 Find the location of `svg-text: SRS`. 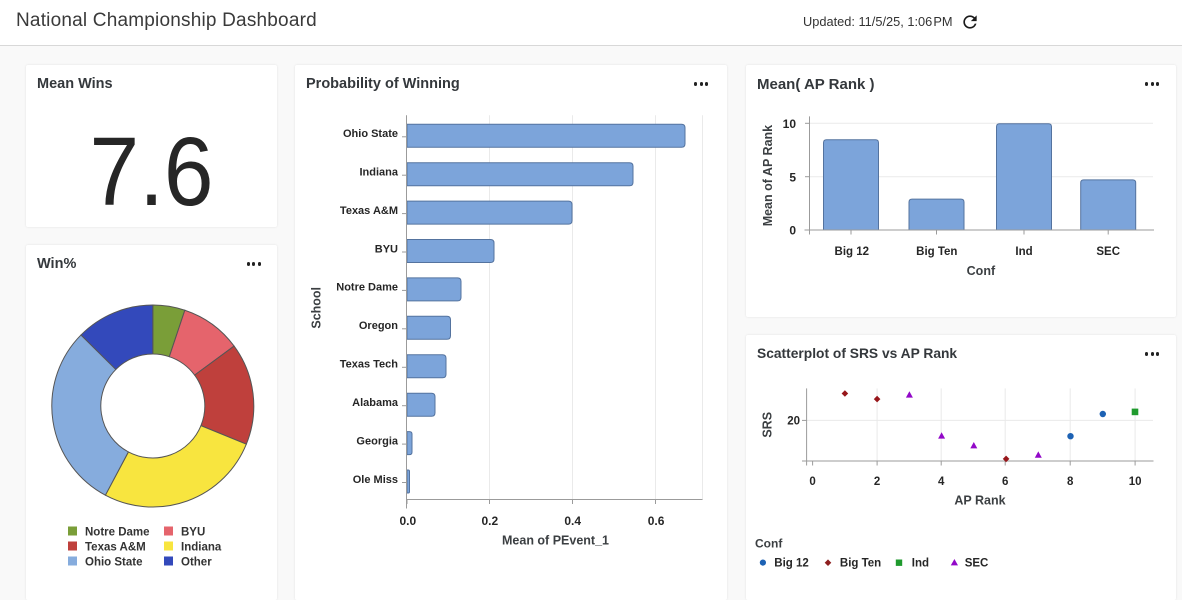

svg-text: SRS is located at coordinates (768, 425).